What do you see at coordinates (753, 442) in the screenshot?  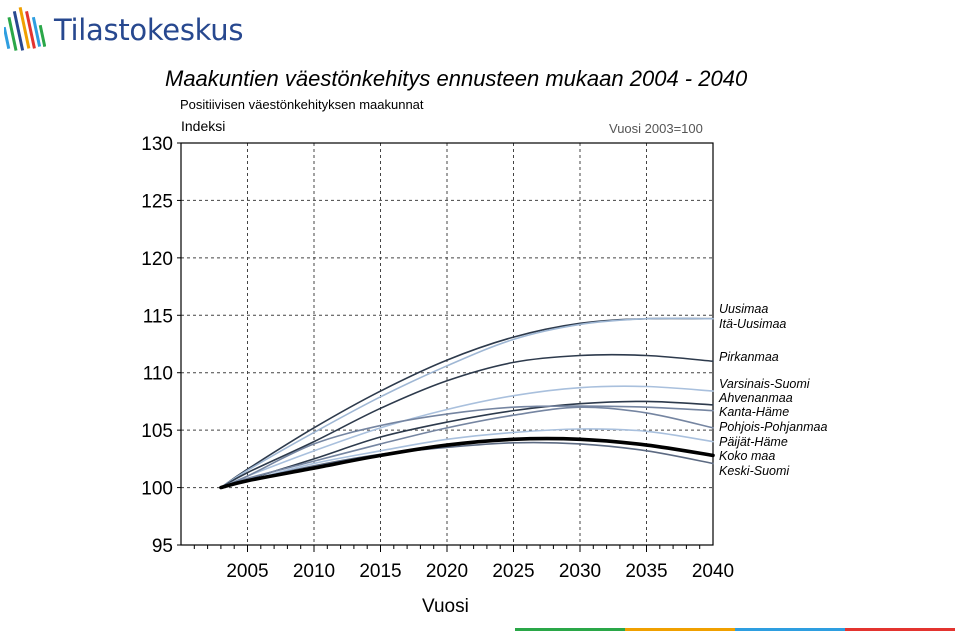 I see `series-label: Päijät-Häme` at bounding box center [753, 442].